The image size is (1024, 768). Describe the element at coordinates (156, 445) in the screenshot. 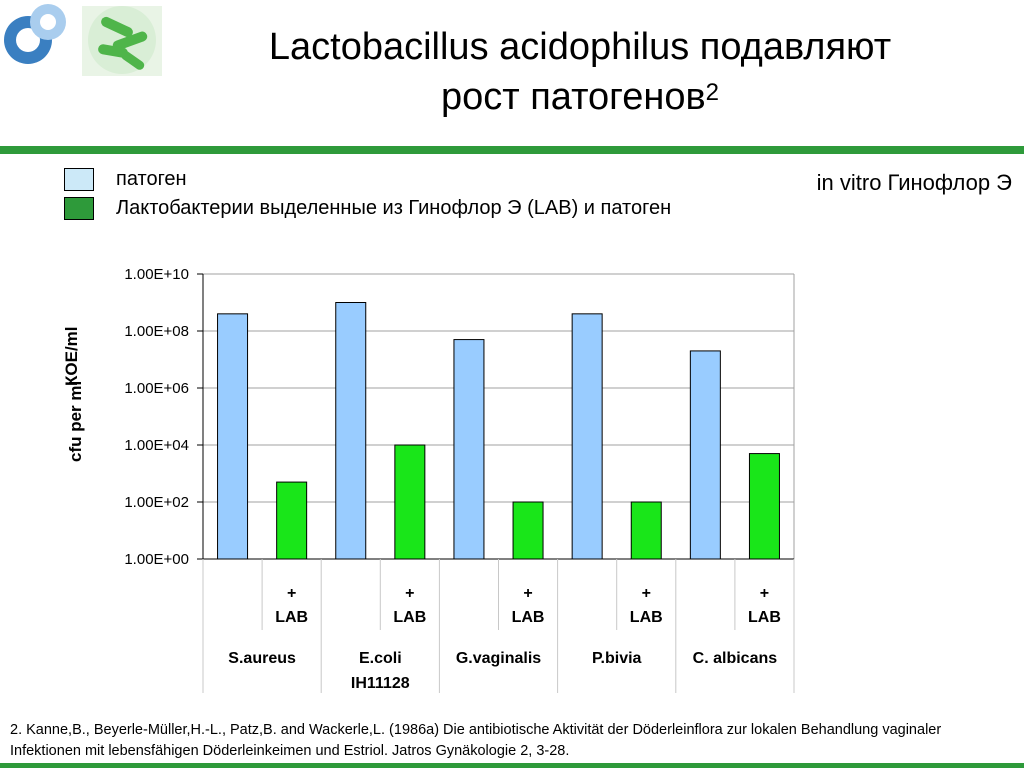

I see `y-tick-label: 1.00E+04` at that location.